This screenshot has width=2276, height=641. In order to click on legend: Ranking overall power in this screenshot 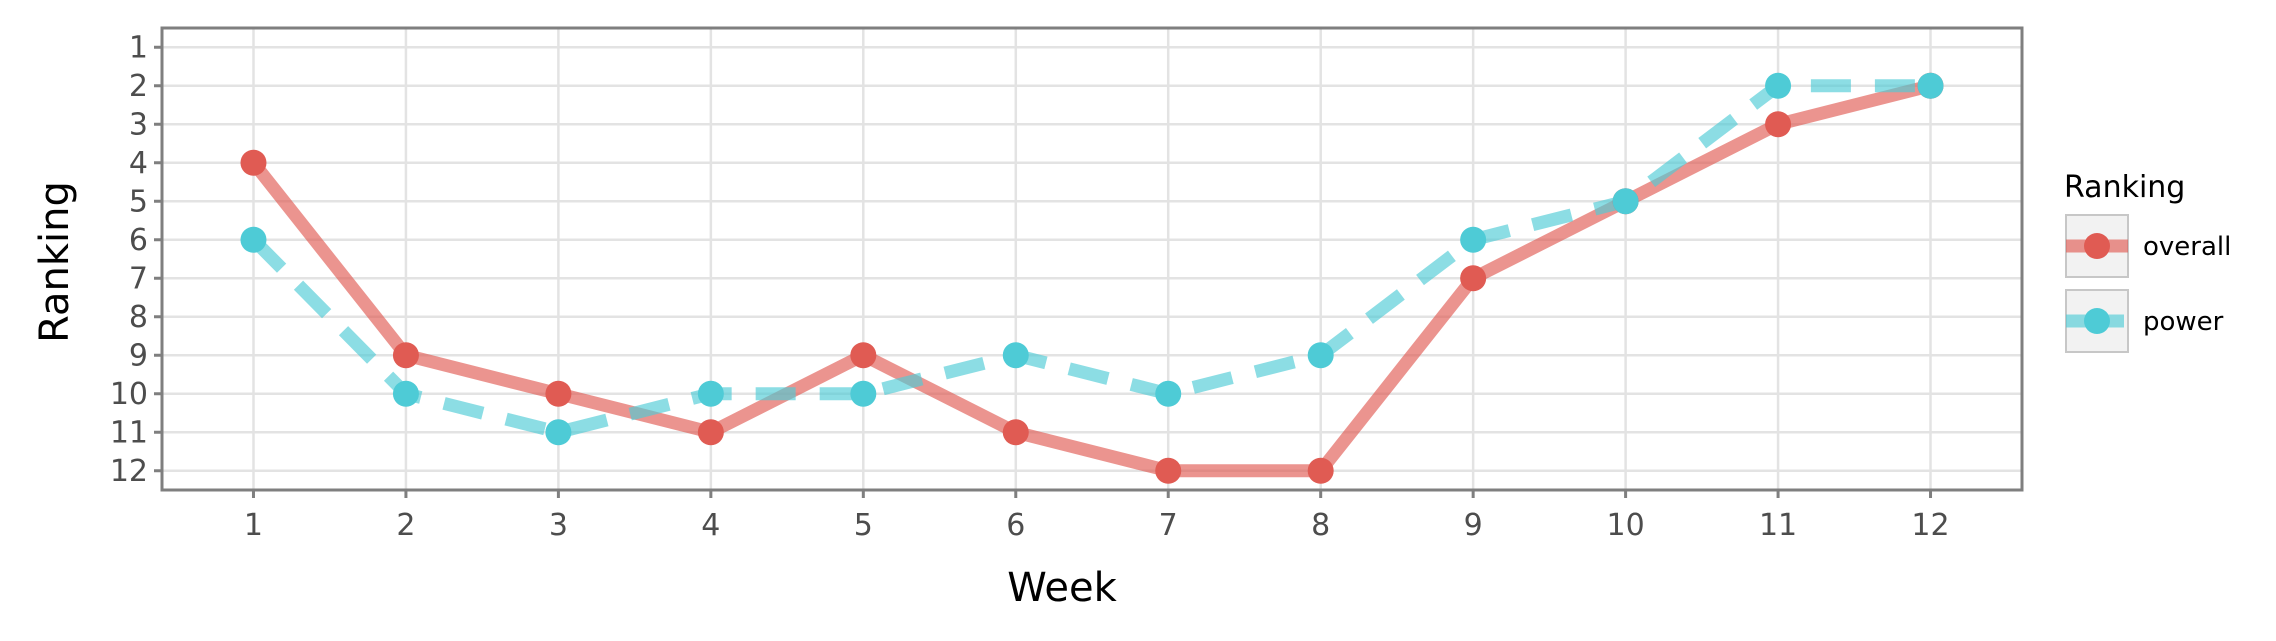, I will do `click(2147, 261)`.